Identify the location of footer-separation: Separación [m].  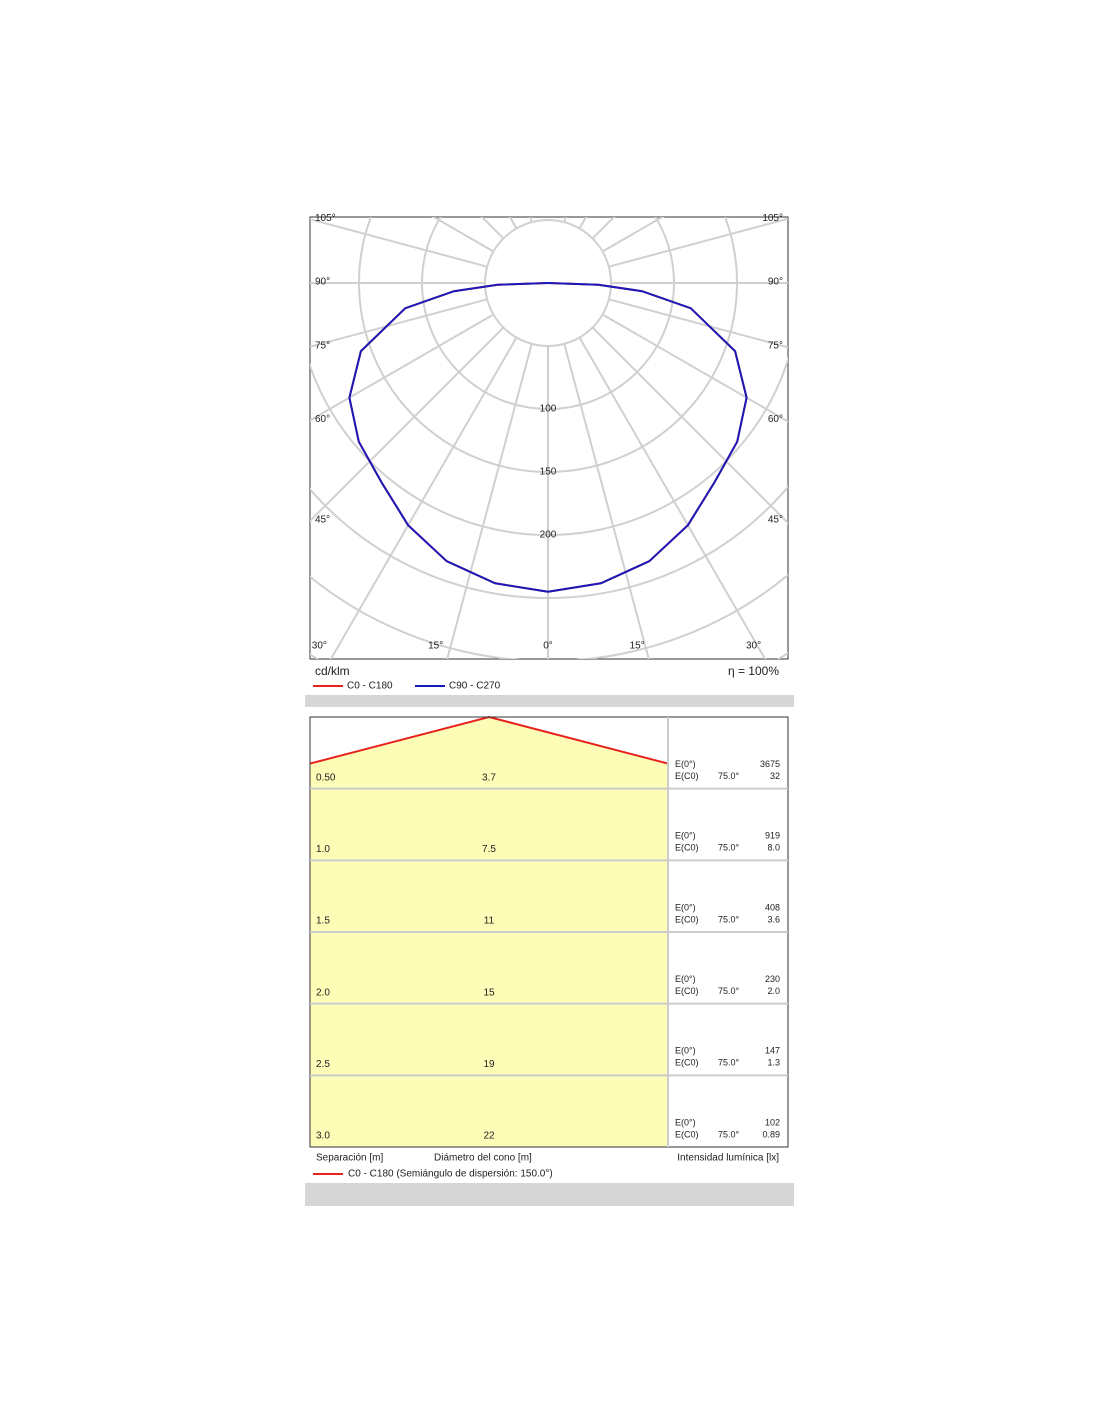
(349, 1158).